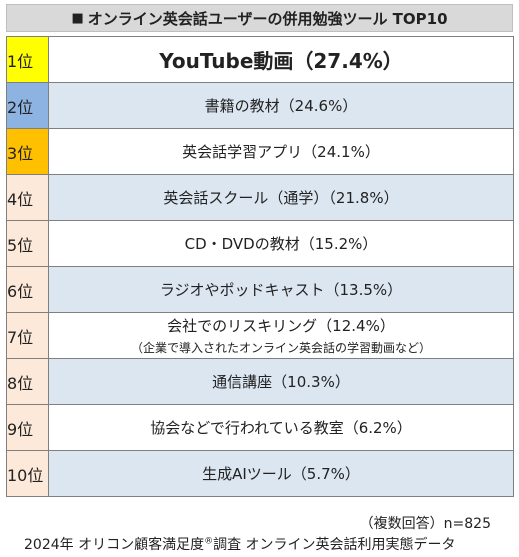 The image size is (519, 557). Describe the element at coordinates (27, 105) in the screenshot. I see `rank-label: 2位` at that location.